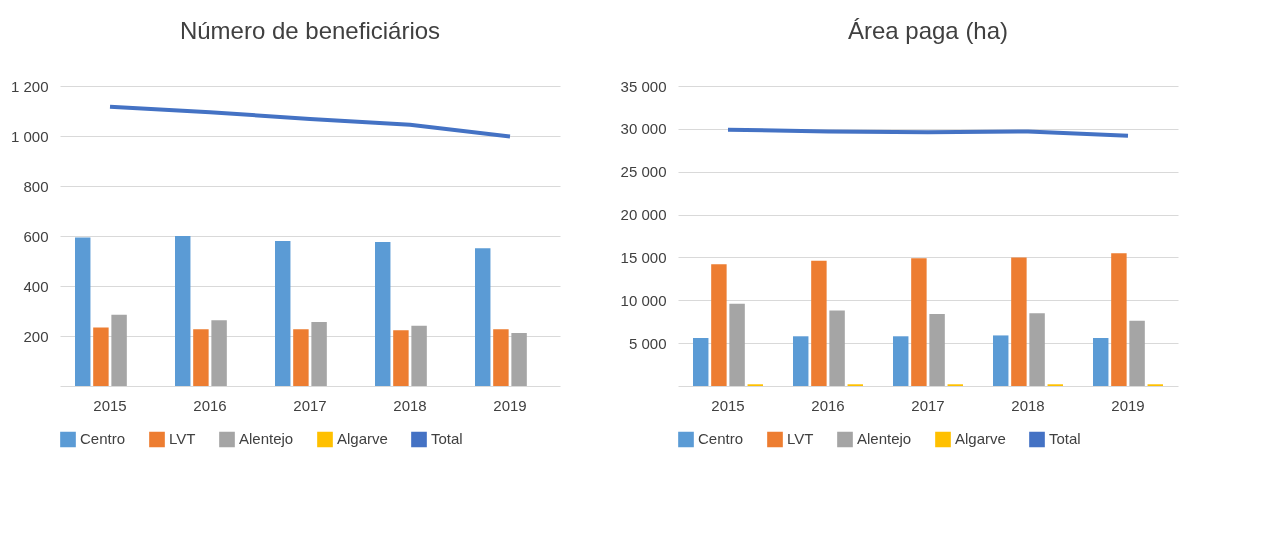 The width and height of the screenshot is (1287, 546). I want to click on y-tick-label: 15 000, so click(643, 257).